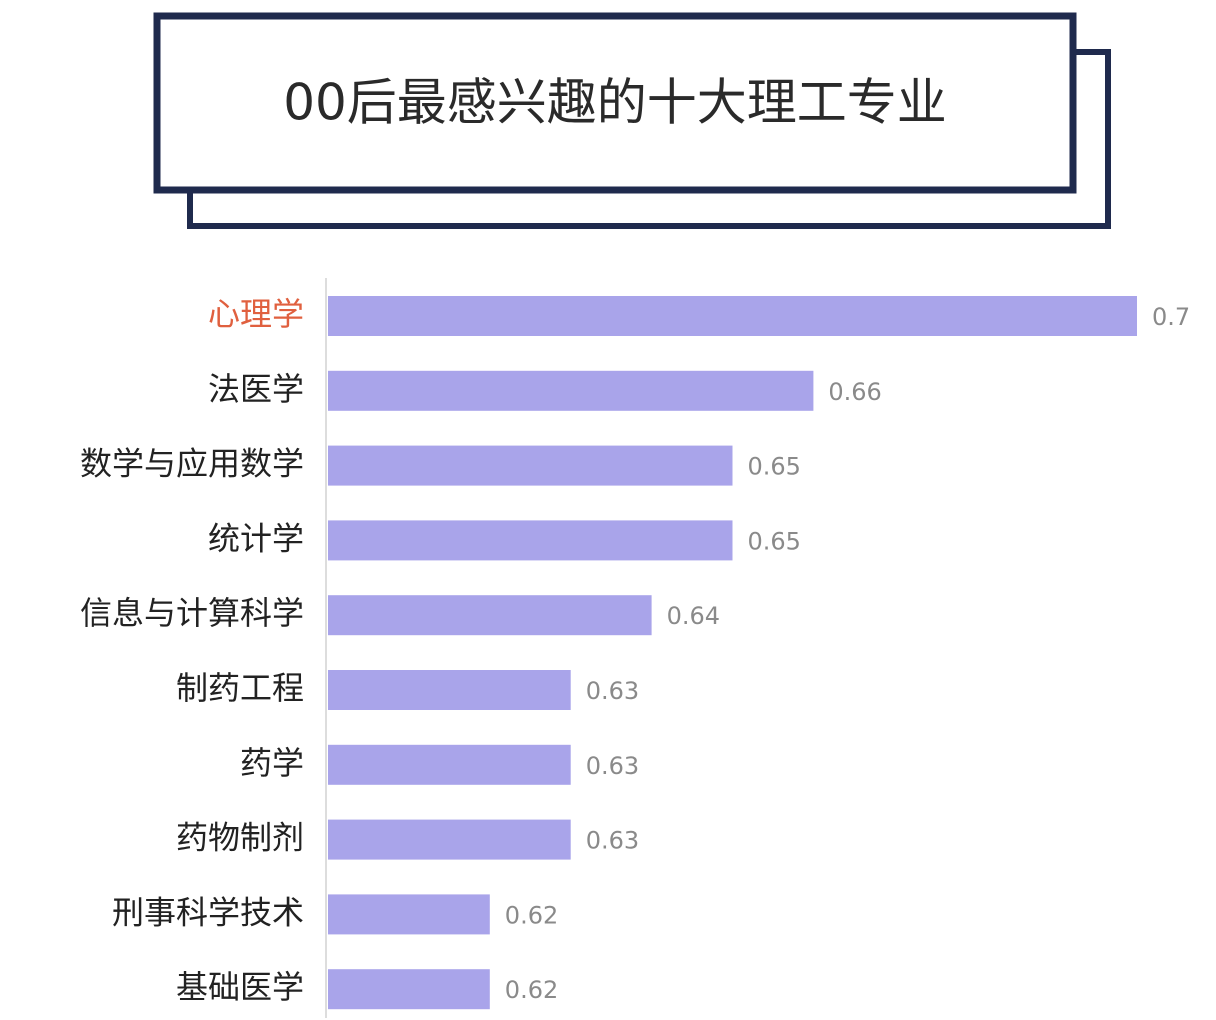 The height and width of the screenshot is (1020, 1216). Describe the element at coordinates (240, 688) in the screenshot. I see `category-label: 制药工程` at that location.